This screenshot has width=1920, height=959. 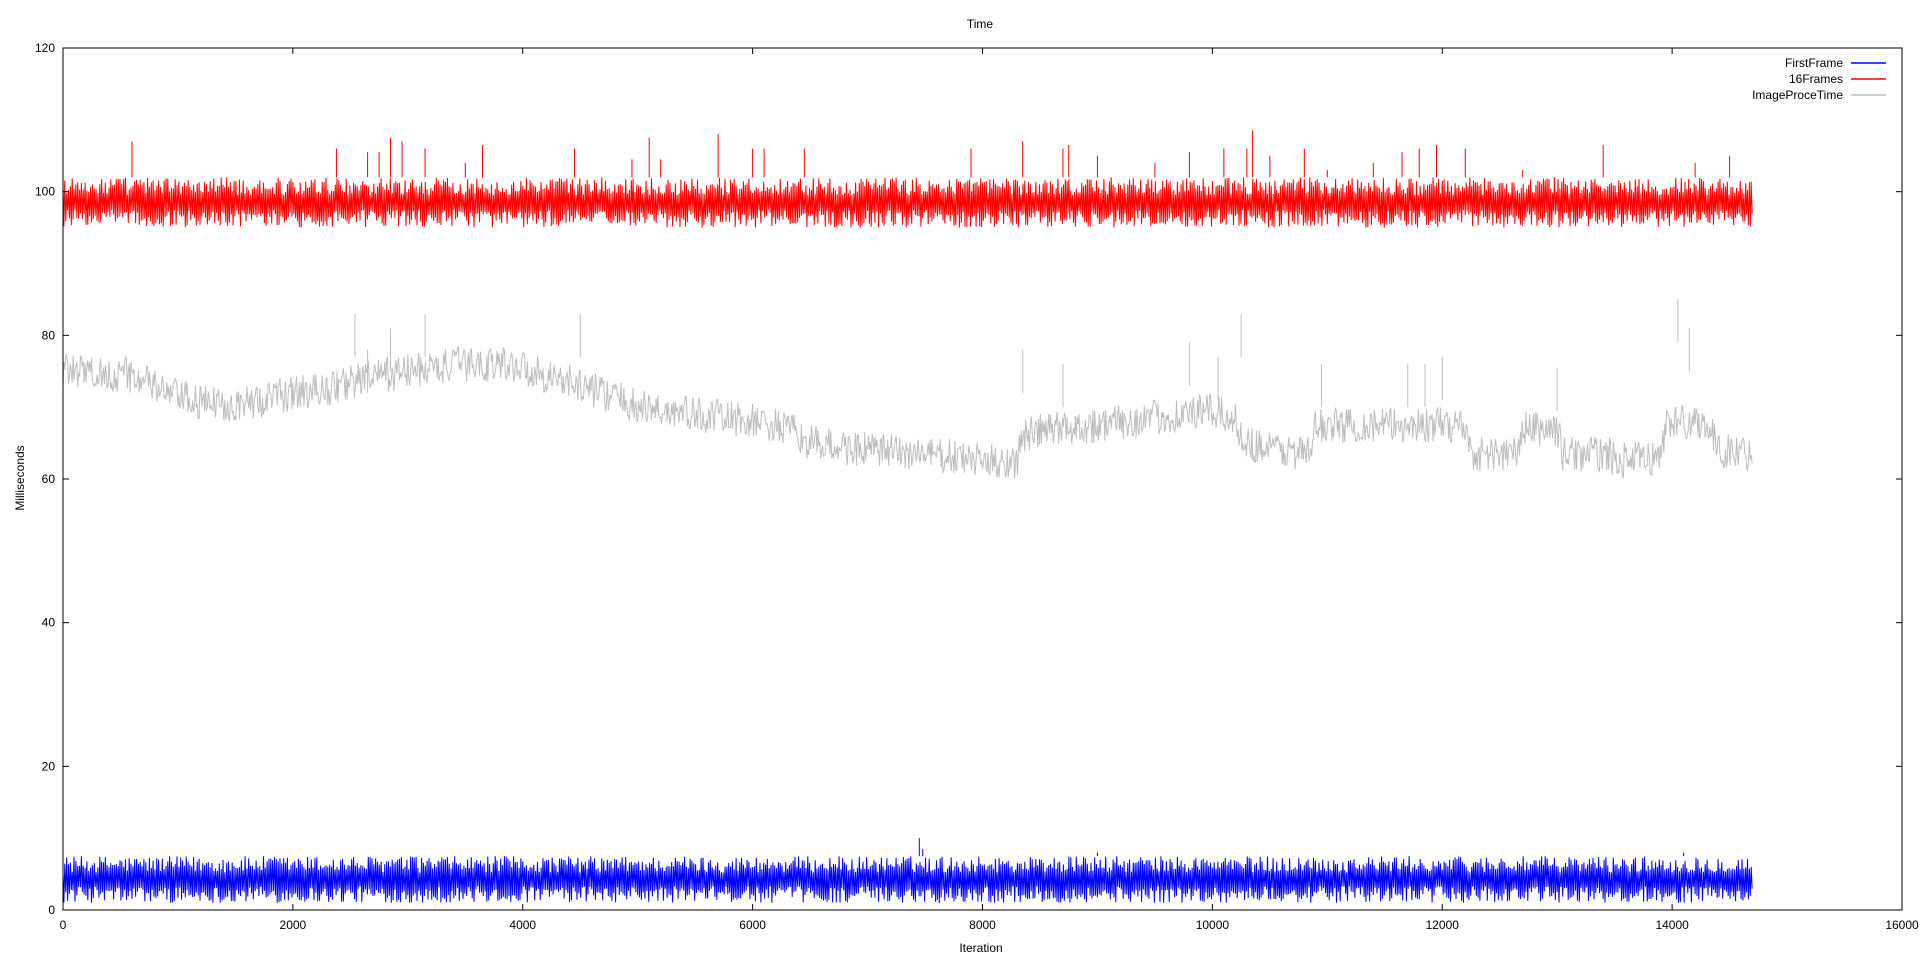 What do you see at coordinates (752, 925) in the screenshot?
I see `x-tick-label-3: 6000` at bounding box center [752, 925].